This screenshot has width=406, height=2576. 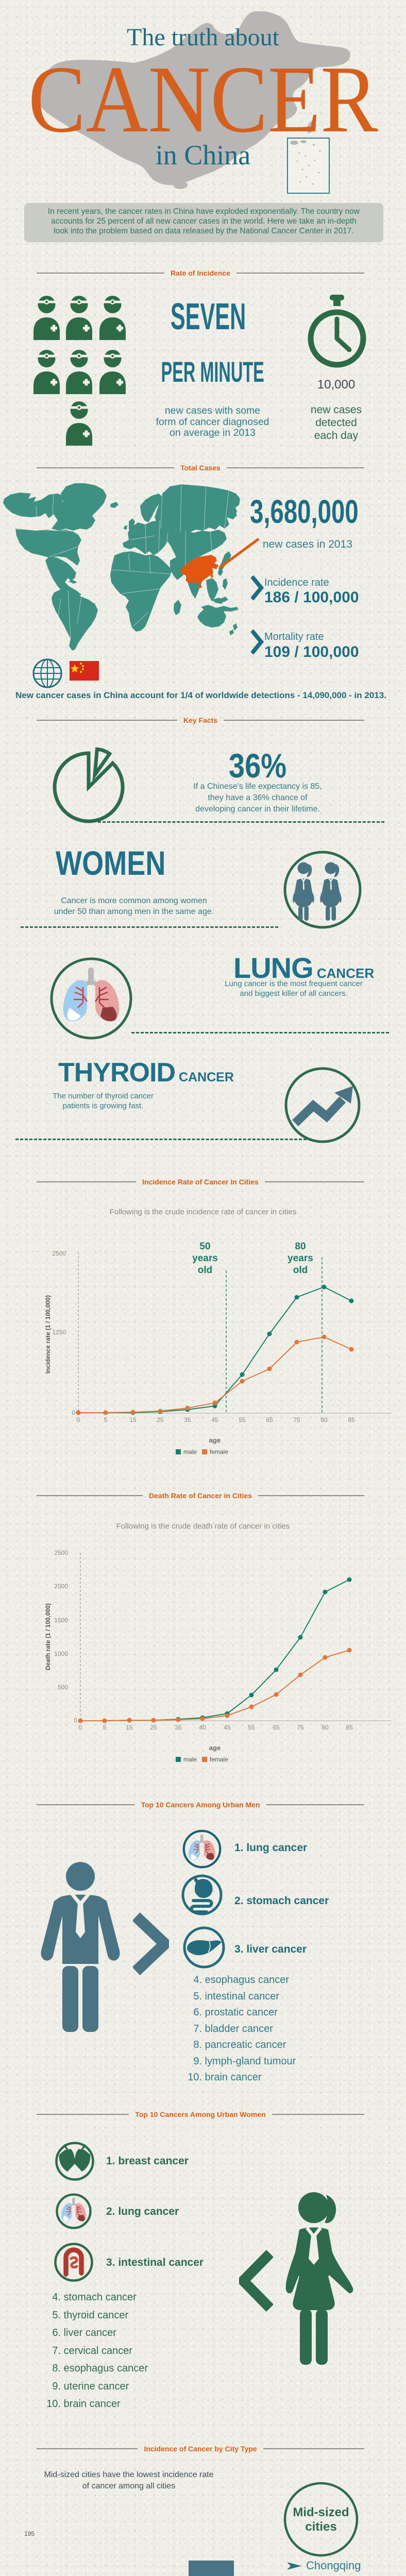 I want to click on svg-text: 195, so click(x=30, y=2533).